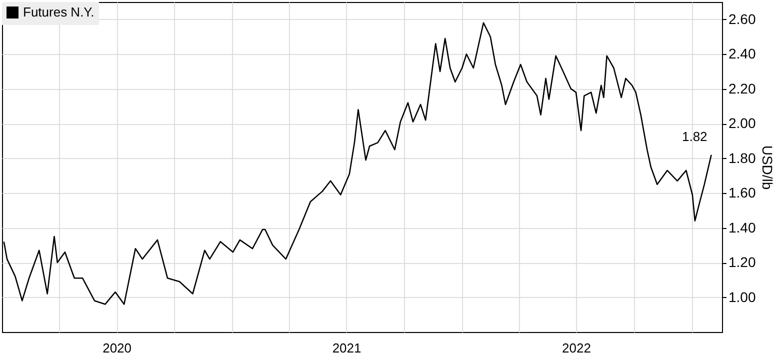 The height and width of the screenshot is (361, 782). What do you see at coordinates (742, 296) in the screenshot?
I see `y-tick-label: 1.00` at bounding box center [742, 296].